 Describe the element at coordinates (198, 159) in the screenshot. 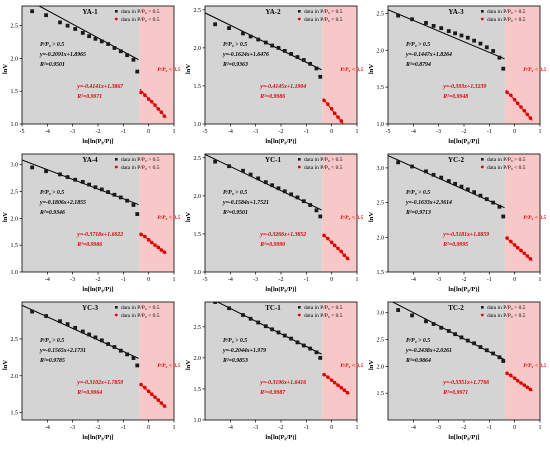

I see `y-tick-label: 2.5` at that location.